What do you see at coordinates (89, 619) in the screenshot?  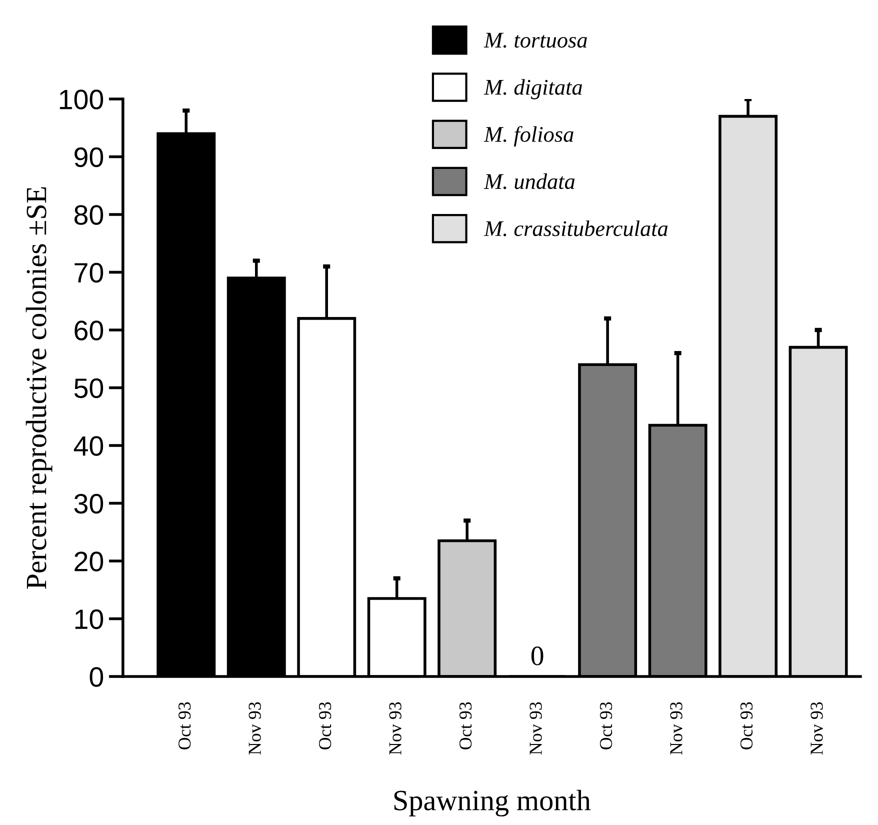 I see `y-tick-label: 10` at bounding box center [89, 619].